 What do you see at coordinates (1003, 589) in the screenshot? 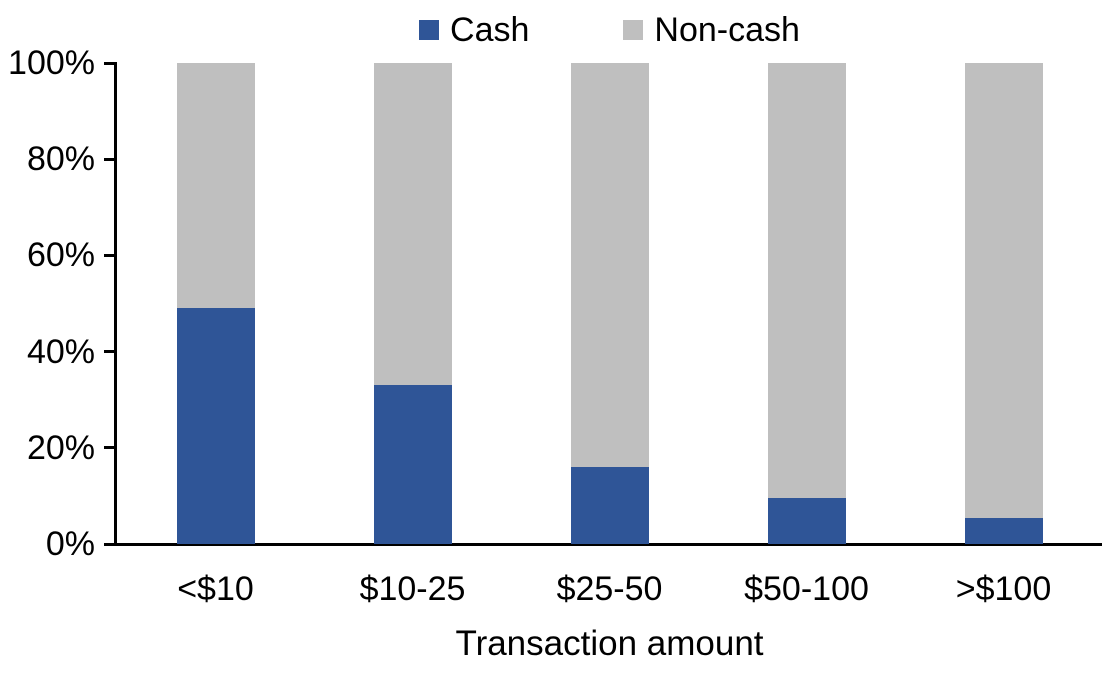
I see `x-category-label: >$100` at bounding box center [1003, 589].